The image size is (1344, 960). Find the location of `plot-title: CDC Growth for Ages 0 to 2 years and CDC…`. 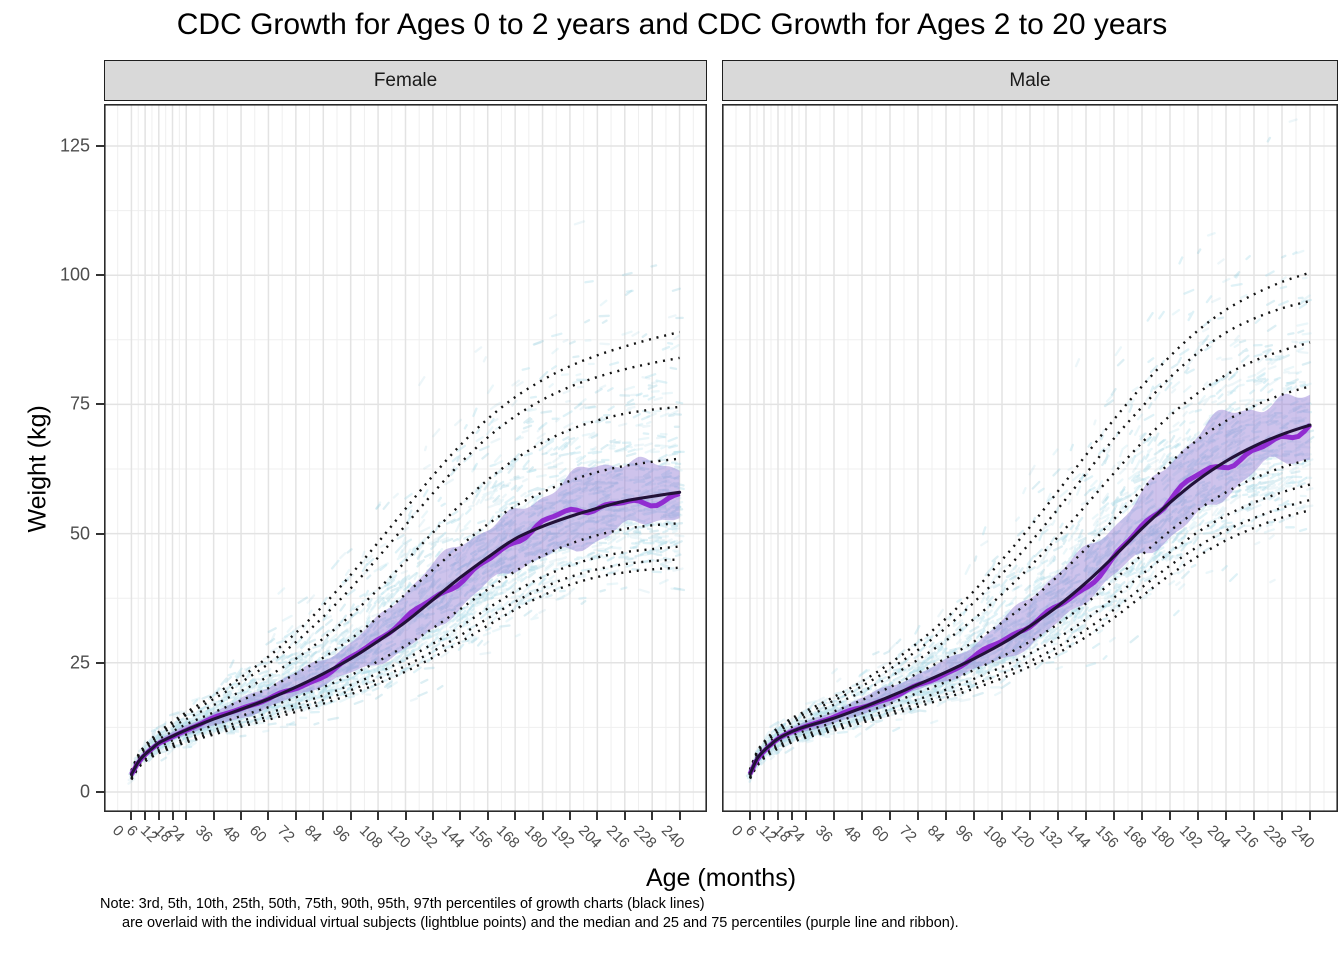

plot-title: CDC Growth for Ages 0 to 2 years and CDC… is located at coordinates (672, 24).